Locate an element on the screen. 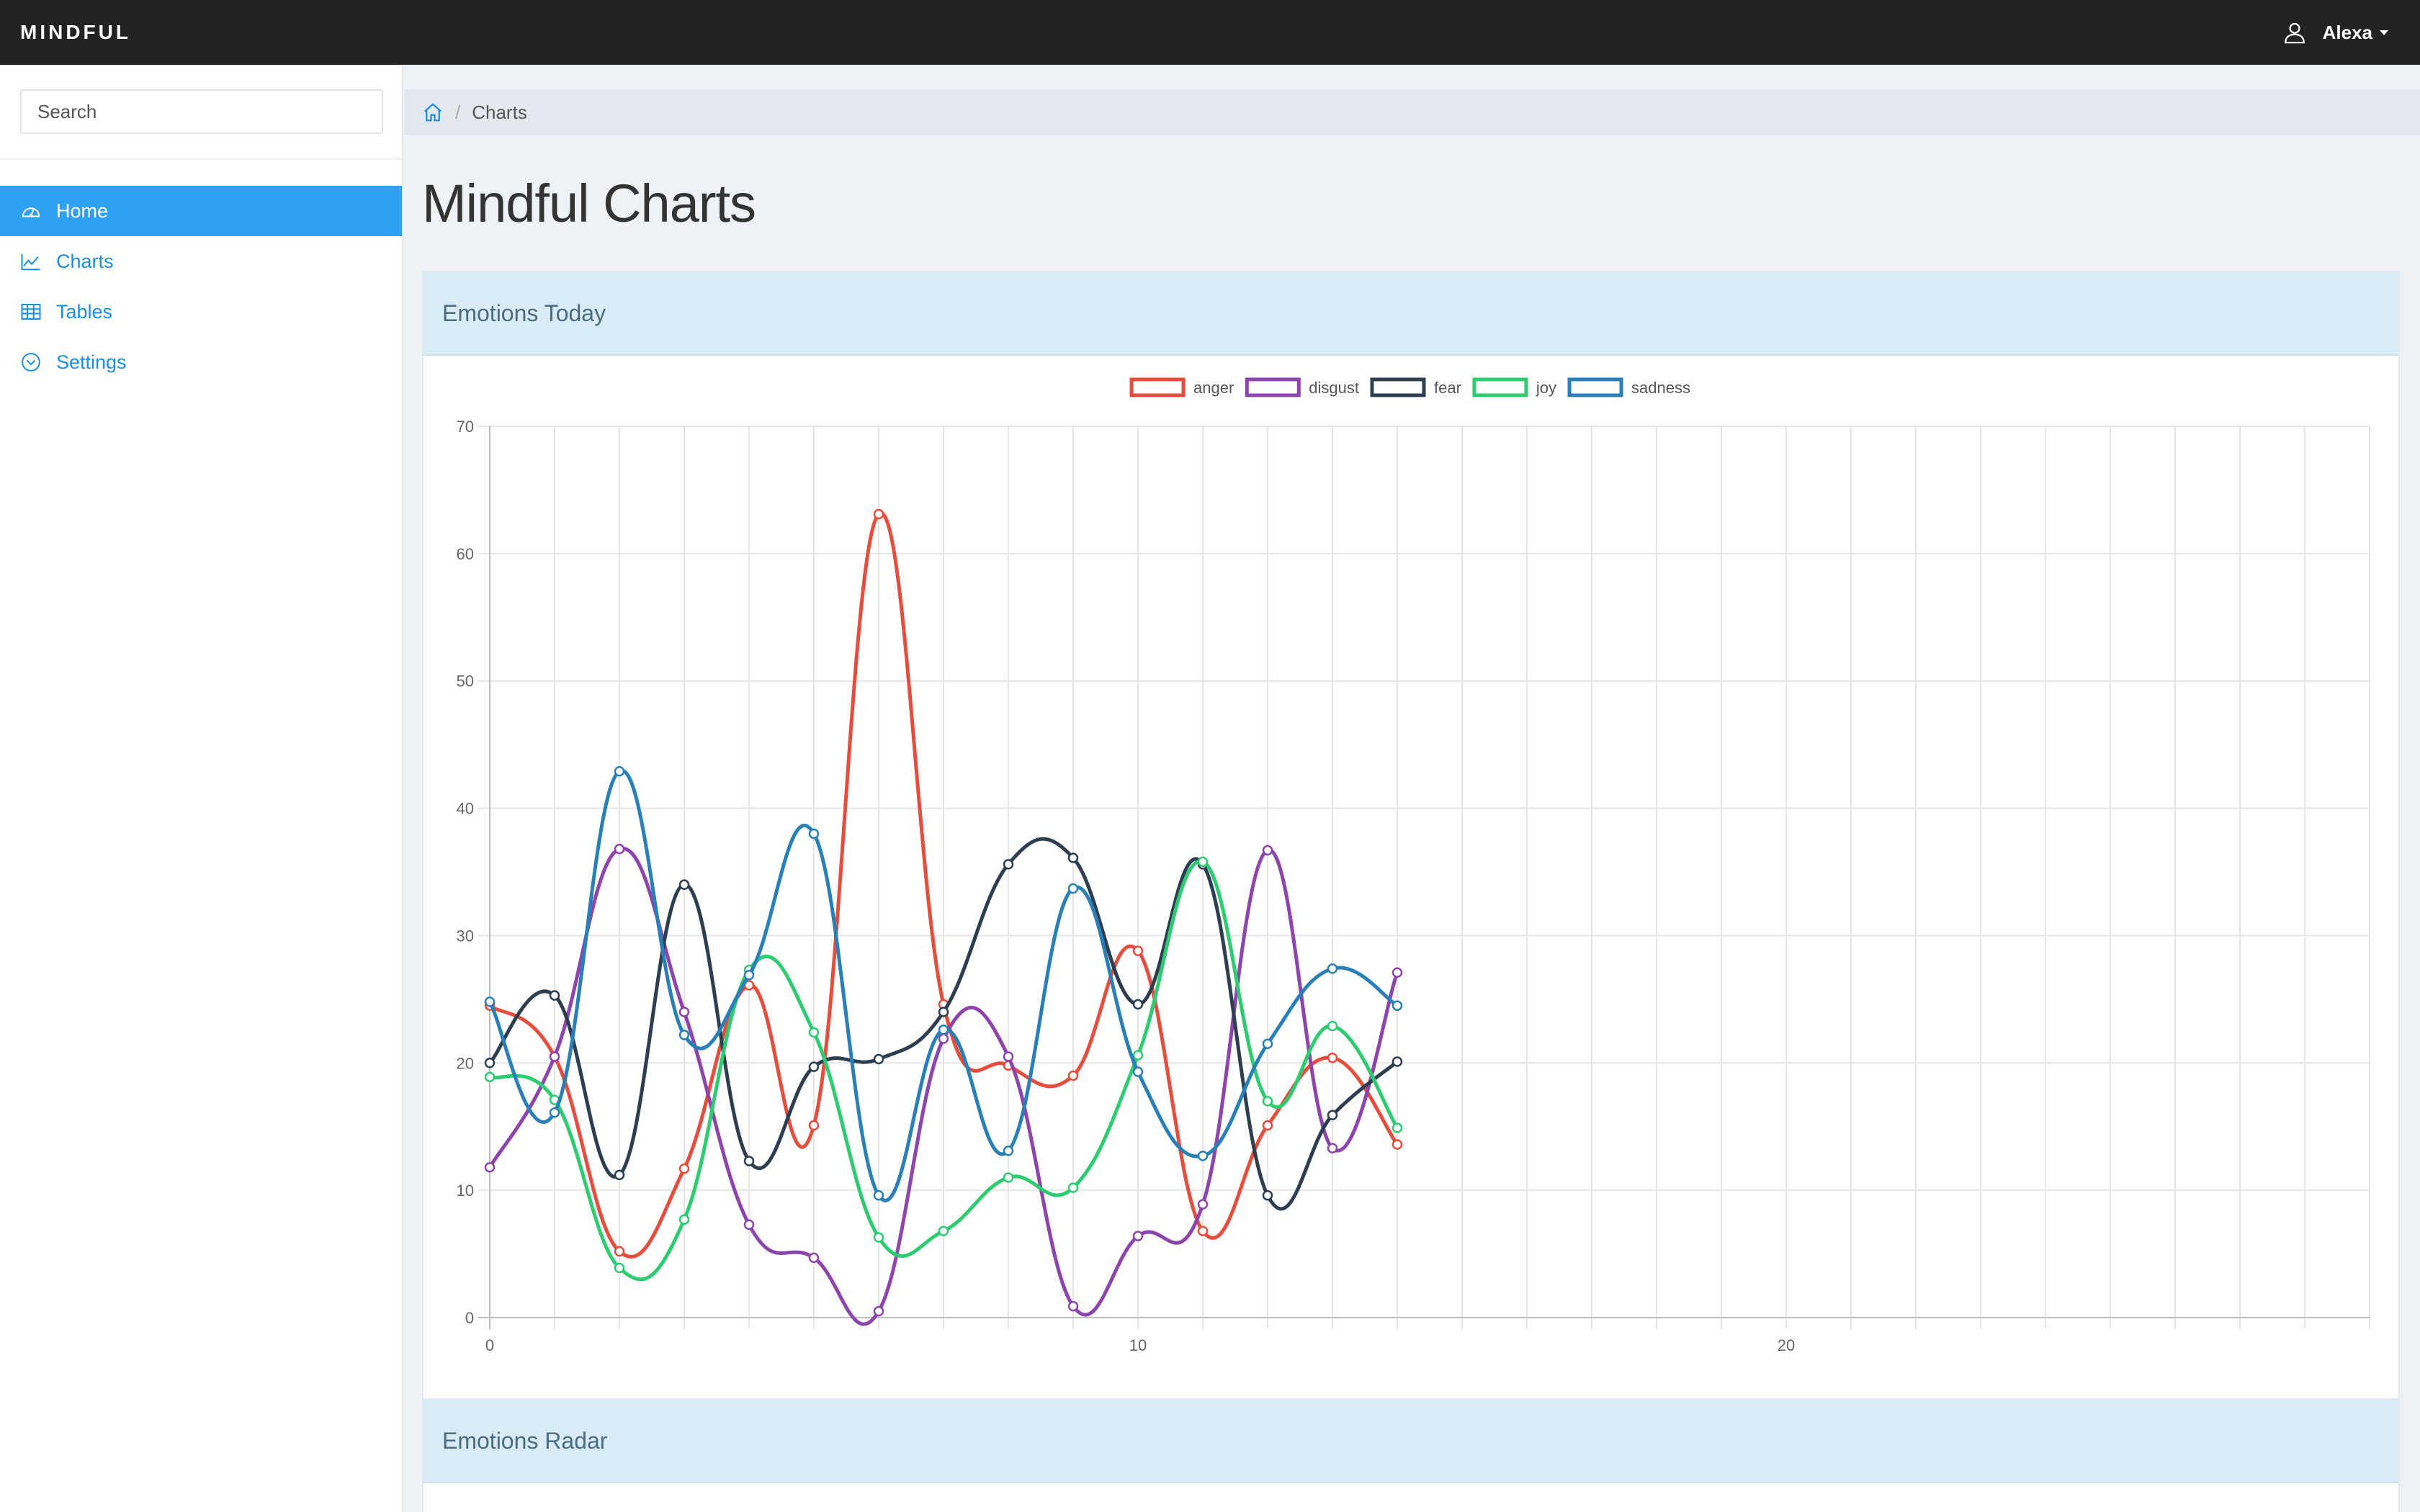 Image resolution: width=2420 pixels, height=1512 pixels. y-tick-label: 70 is located at coordinates (465, 427).